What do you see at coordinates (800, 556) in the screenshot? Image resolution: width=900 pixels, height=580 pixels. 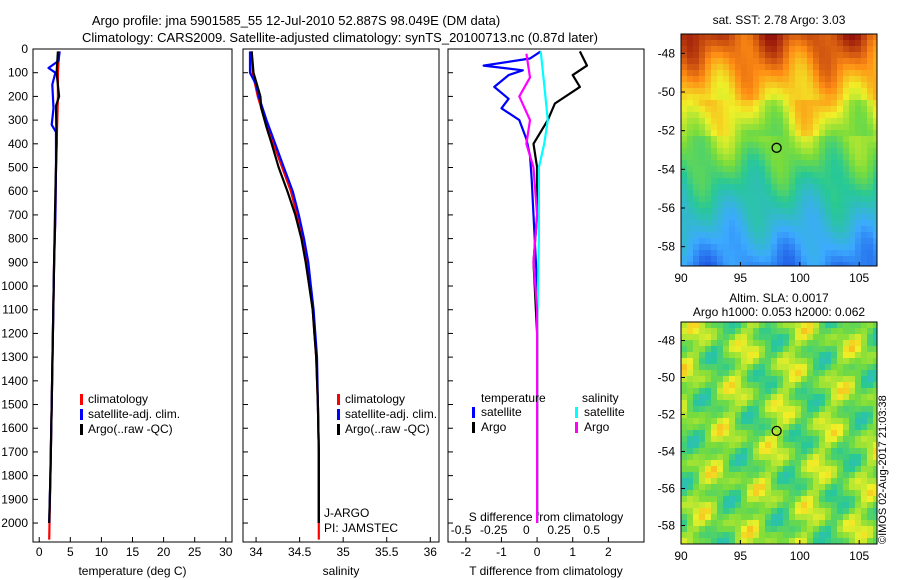 I see `sla-map-xtick-label: 100` at bounding box center [800, 556].